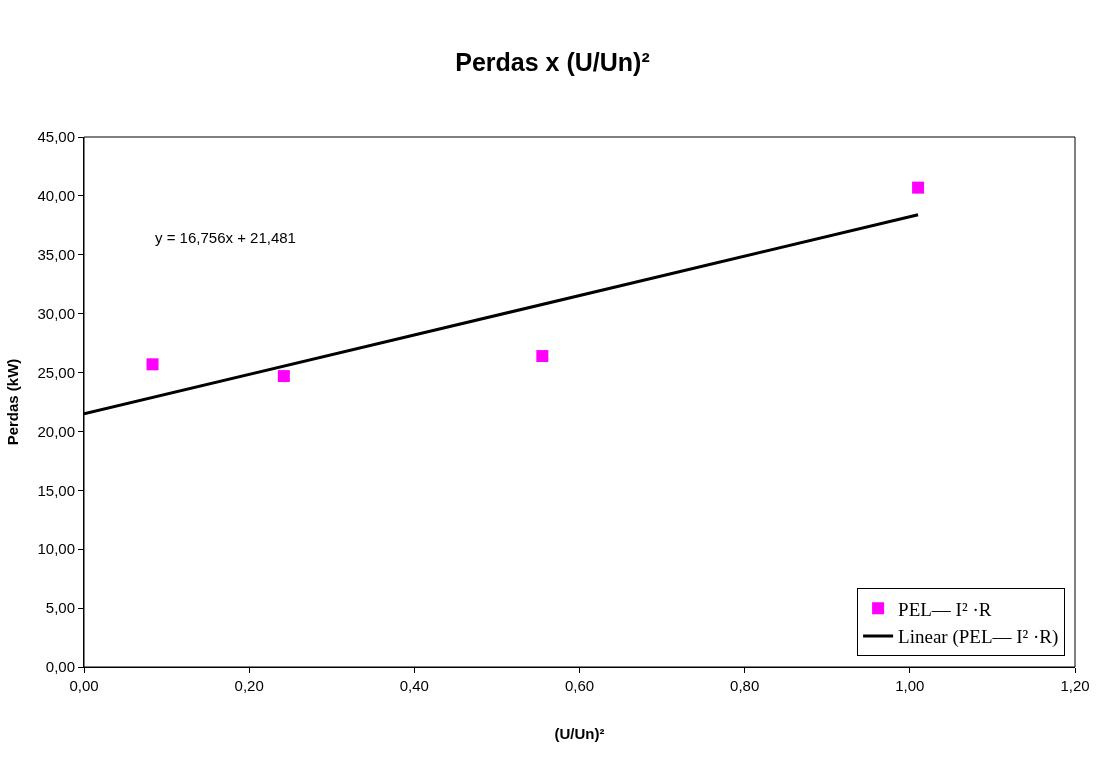 The width and height of the screenshot is (1105, 767). What do you see at coordinates (945, 609) in the screenshot?
I see `legend-label: PEL— I² ·R` at bounding box center [945, 609].